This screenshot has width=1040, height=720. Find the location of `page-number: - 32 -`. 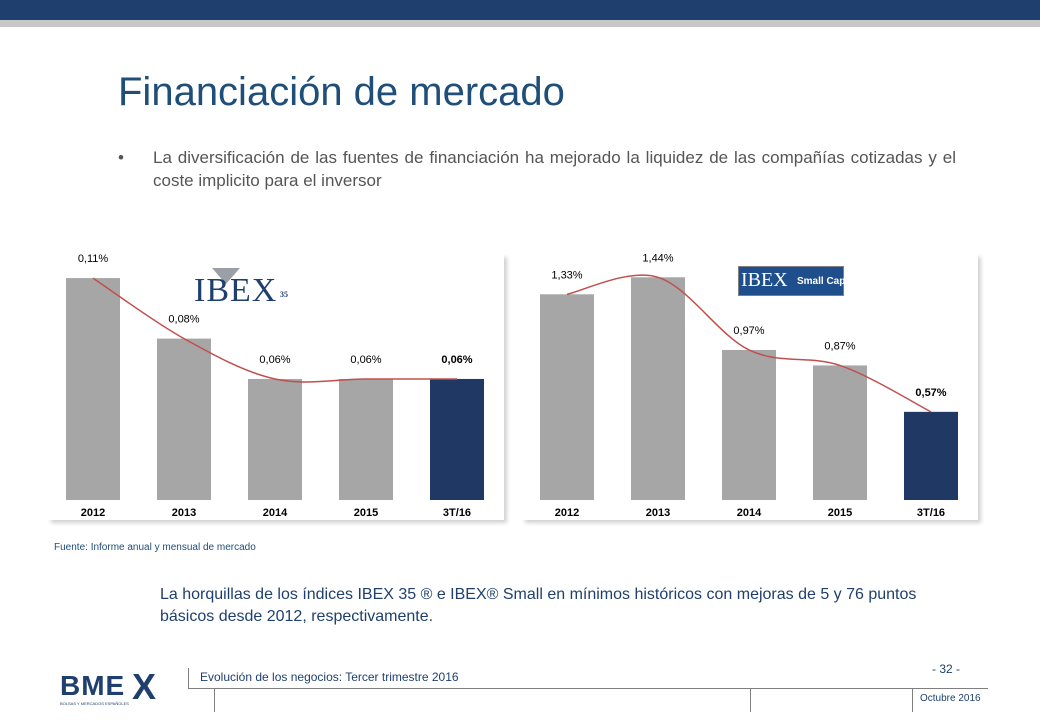

page-number: - 32 - is located at coordinates (946, 669).